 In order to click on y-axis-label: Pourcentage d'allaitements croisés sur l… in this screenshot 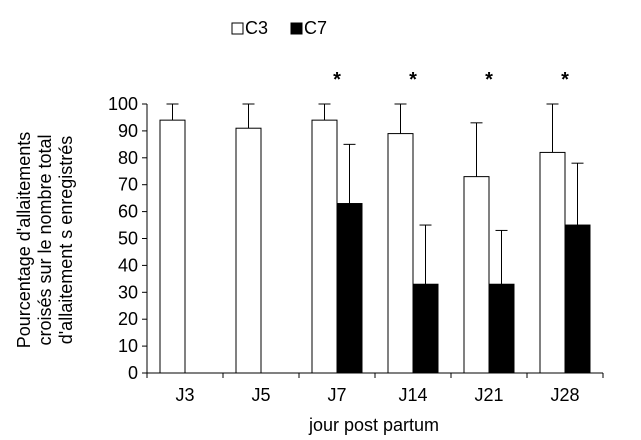, I will do `click(45, 240)`.